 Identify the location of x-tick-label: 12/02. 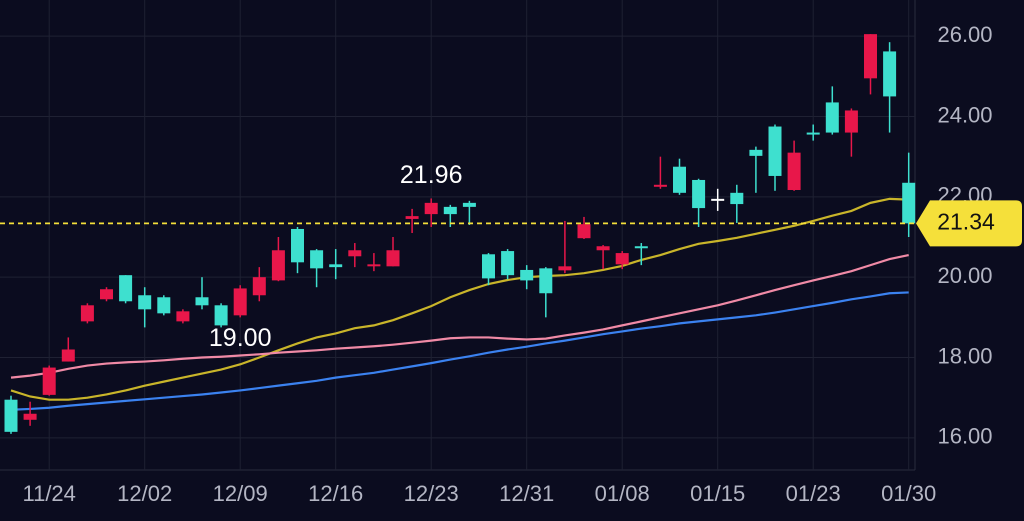
(144, 493).